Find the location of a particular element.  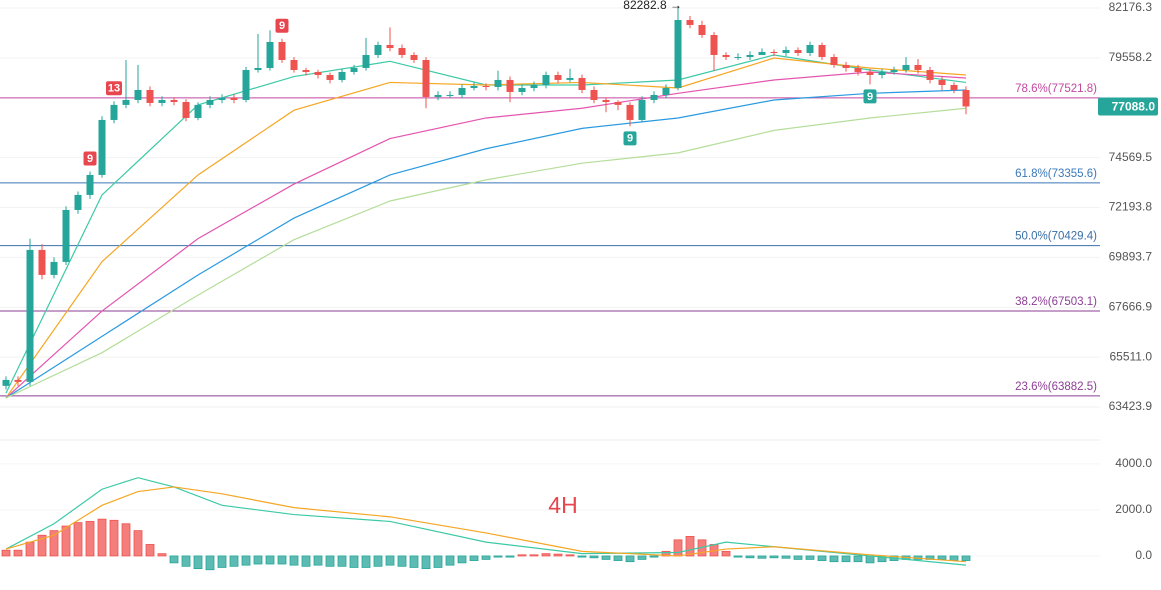

high-price-label: 82282.8 → is located at coordinates (652, 6).